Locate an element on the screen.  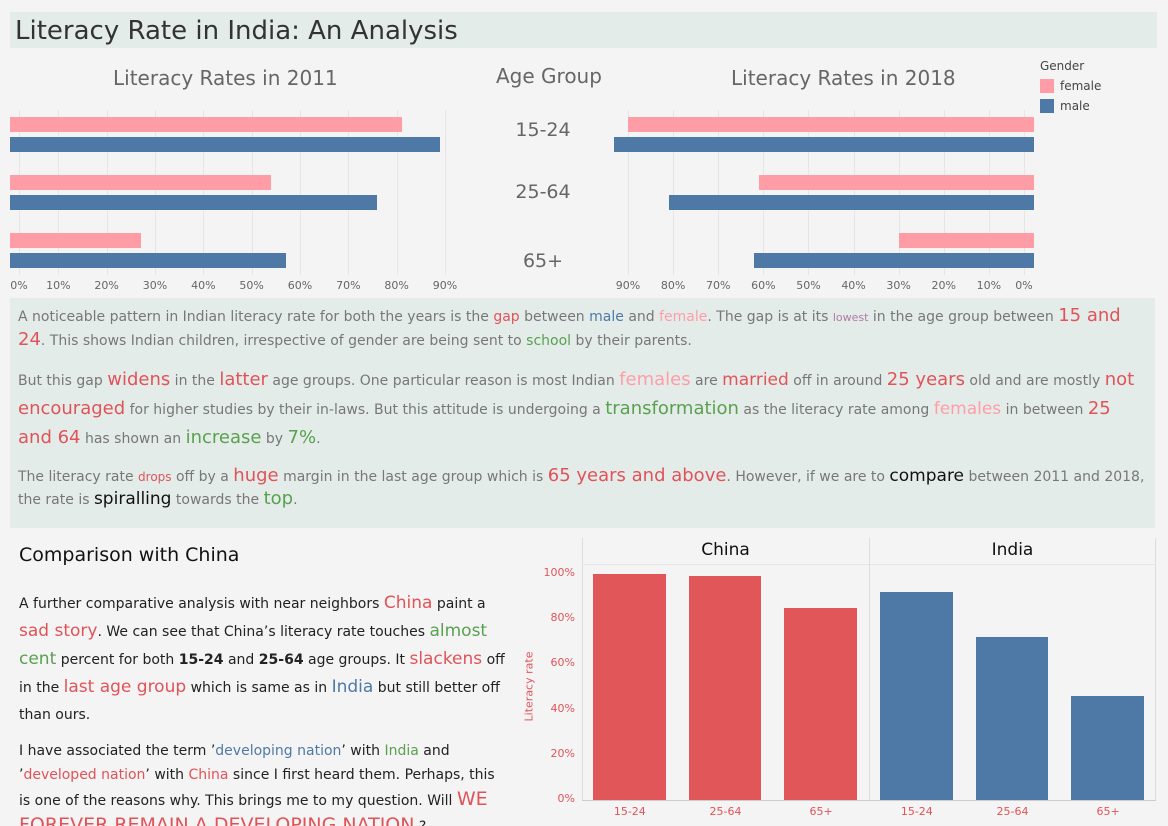
legend-item-female: female is located at coordinates (1070, 86).